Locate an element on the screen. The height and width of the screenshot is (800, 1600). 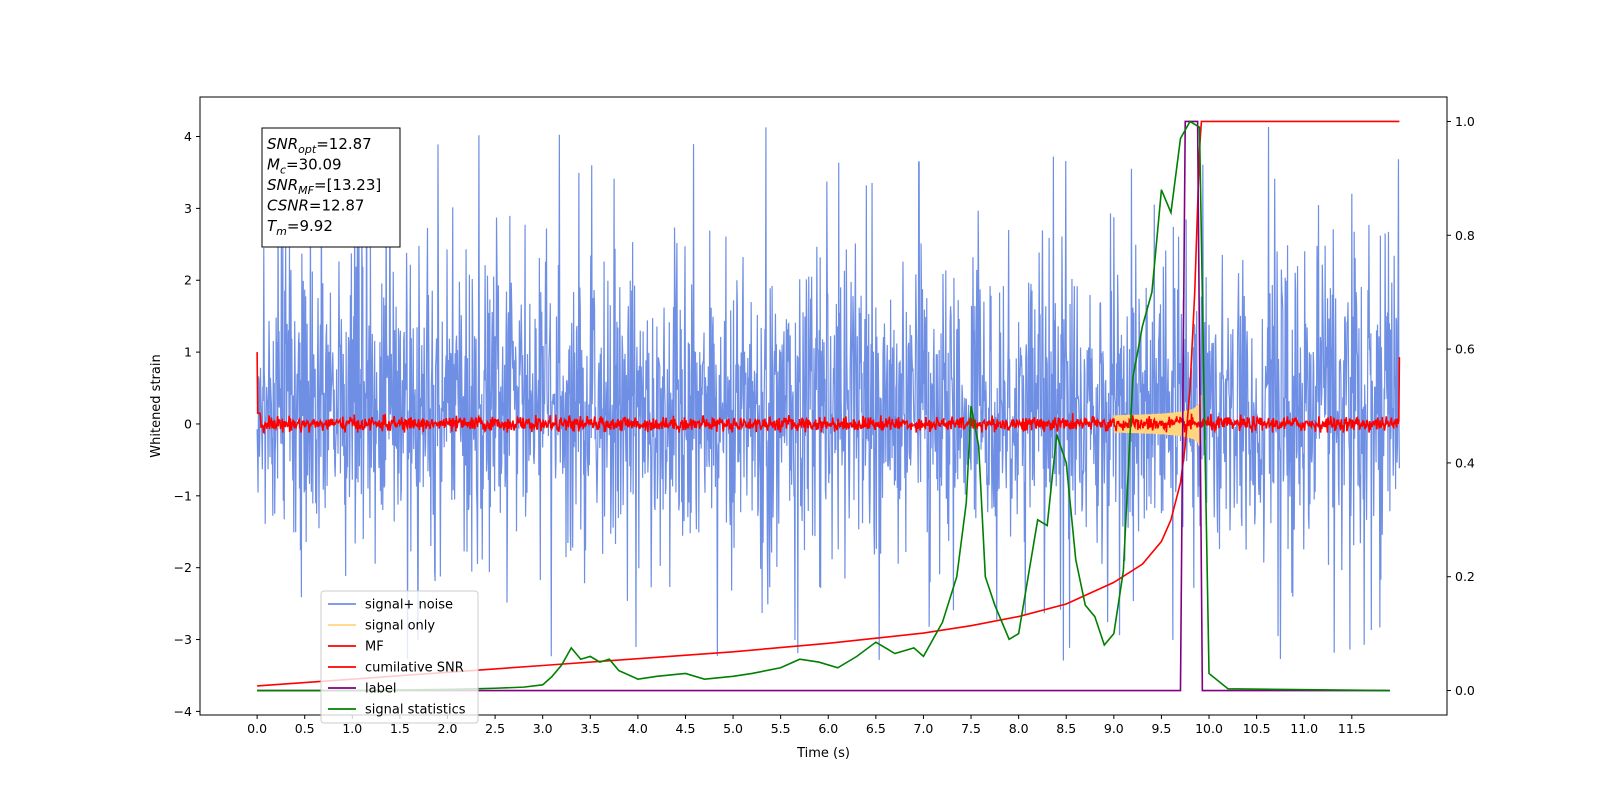
y-tick-label: 3 is located at coordinates (188, 208).